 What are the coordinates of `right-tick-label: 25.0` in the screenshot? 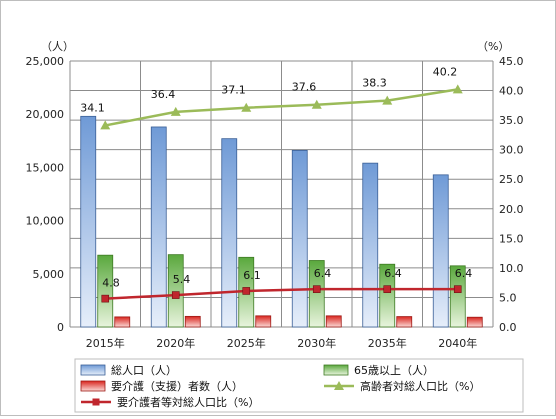 It's located at (511, 179).